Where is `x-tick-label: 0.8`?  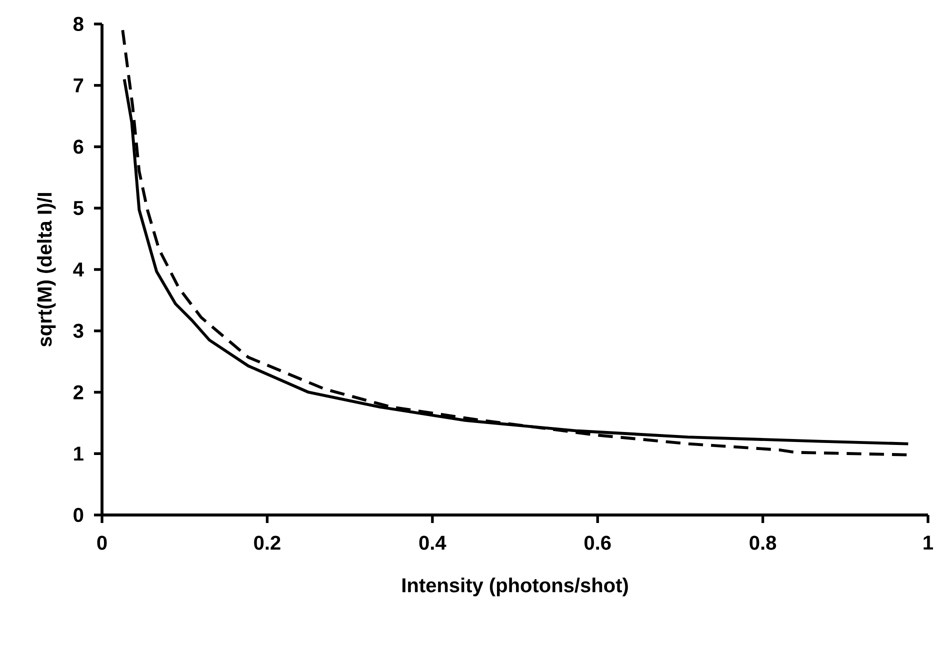
x-tick-label: 0.8 is located at coordinates (763, 543).